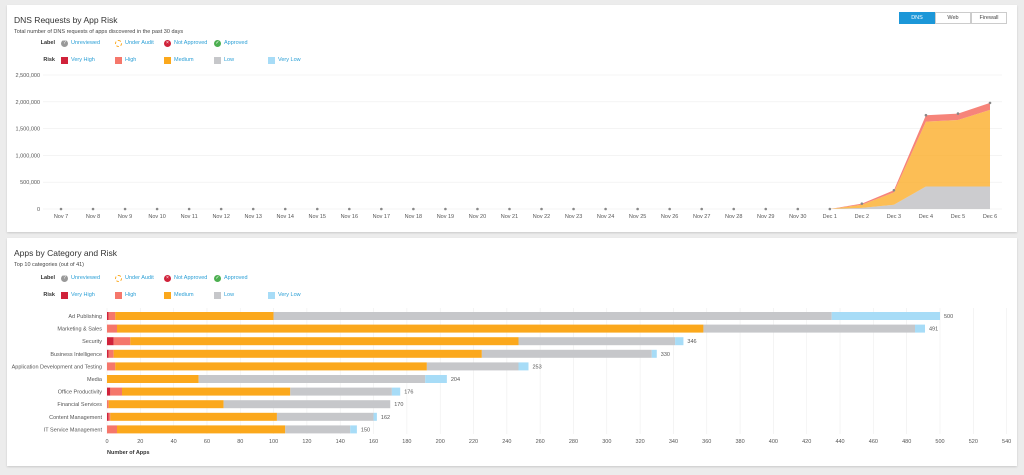 The width and height of the screenshot is (1024, 475). I want to click on category-label: Content Management, so click(75, 418).